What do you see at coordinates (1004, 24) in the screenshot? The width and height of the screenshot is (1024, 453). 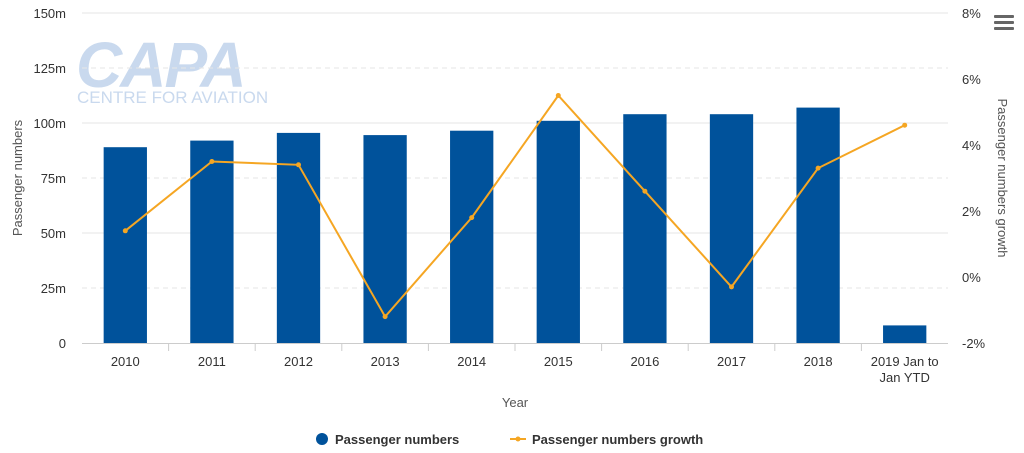 I see `chart-menu-icon` at bounding box center [1004, 24].